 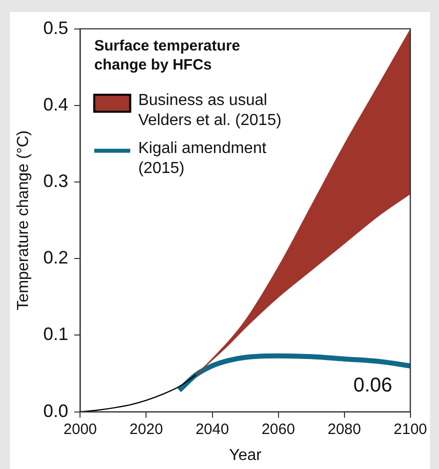 I want to click on legend-title: Surface temperature change by HFCs, so click(x=167, y=55).